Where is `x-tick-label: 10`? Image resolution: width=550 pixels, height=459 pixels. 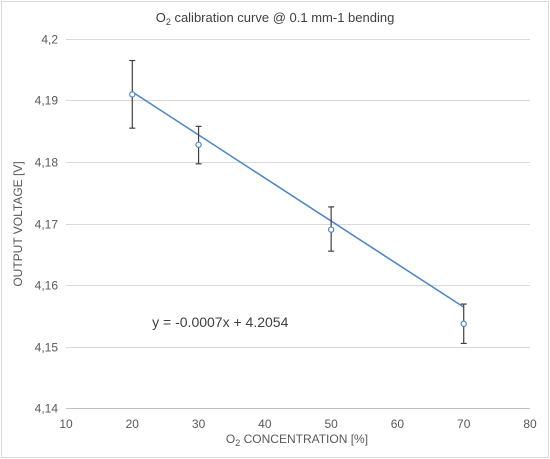
x-tick-label: 10 is located at coordinates (66, 424).